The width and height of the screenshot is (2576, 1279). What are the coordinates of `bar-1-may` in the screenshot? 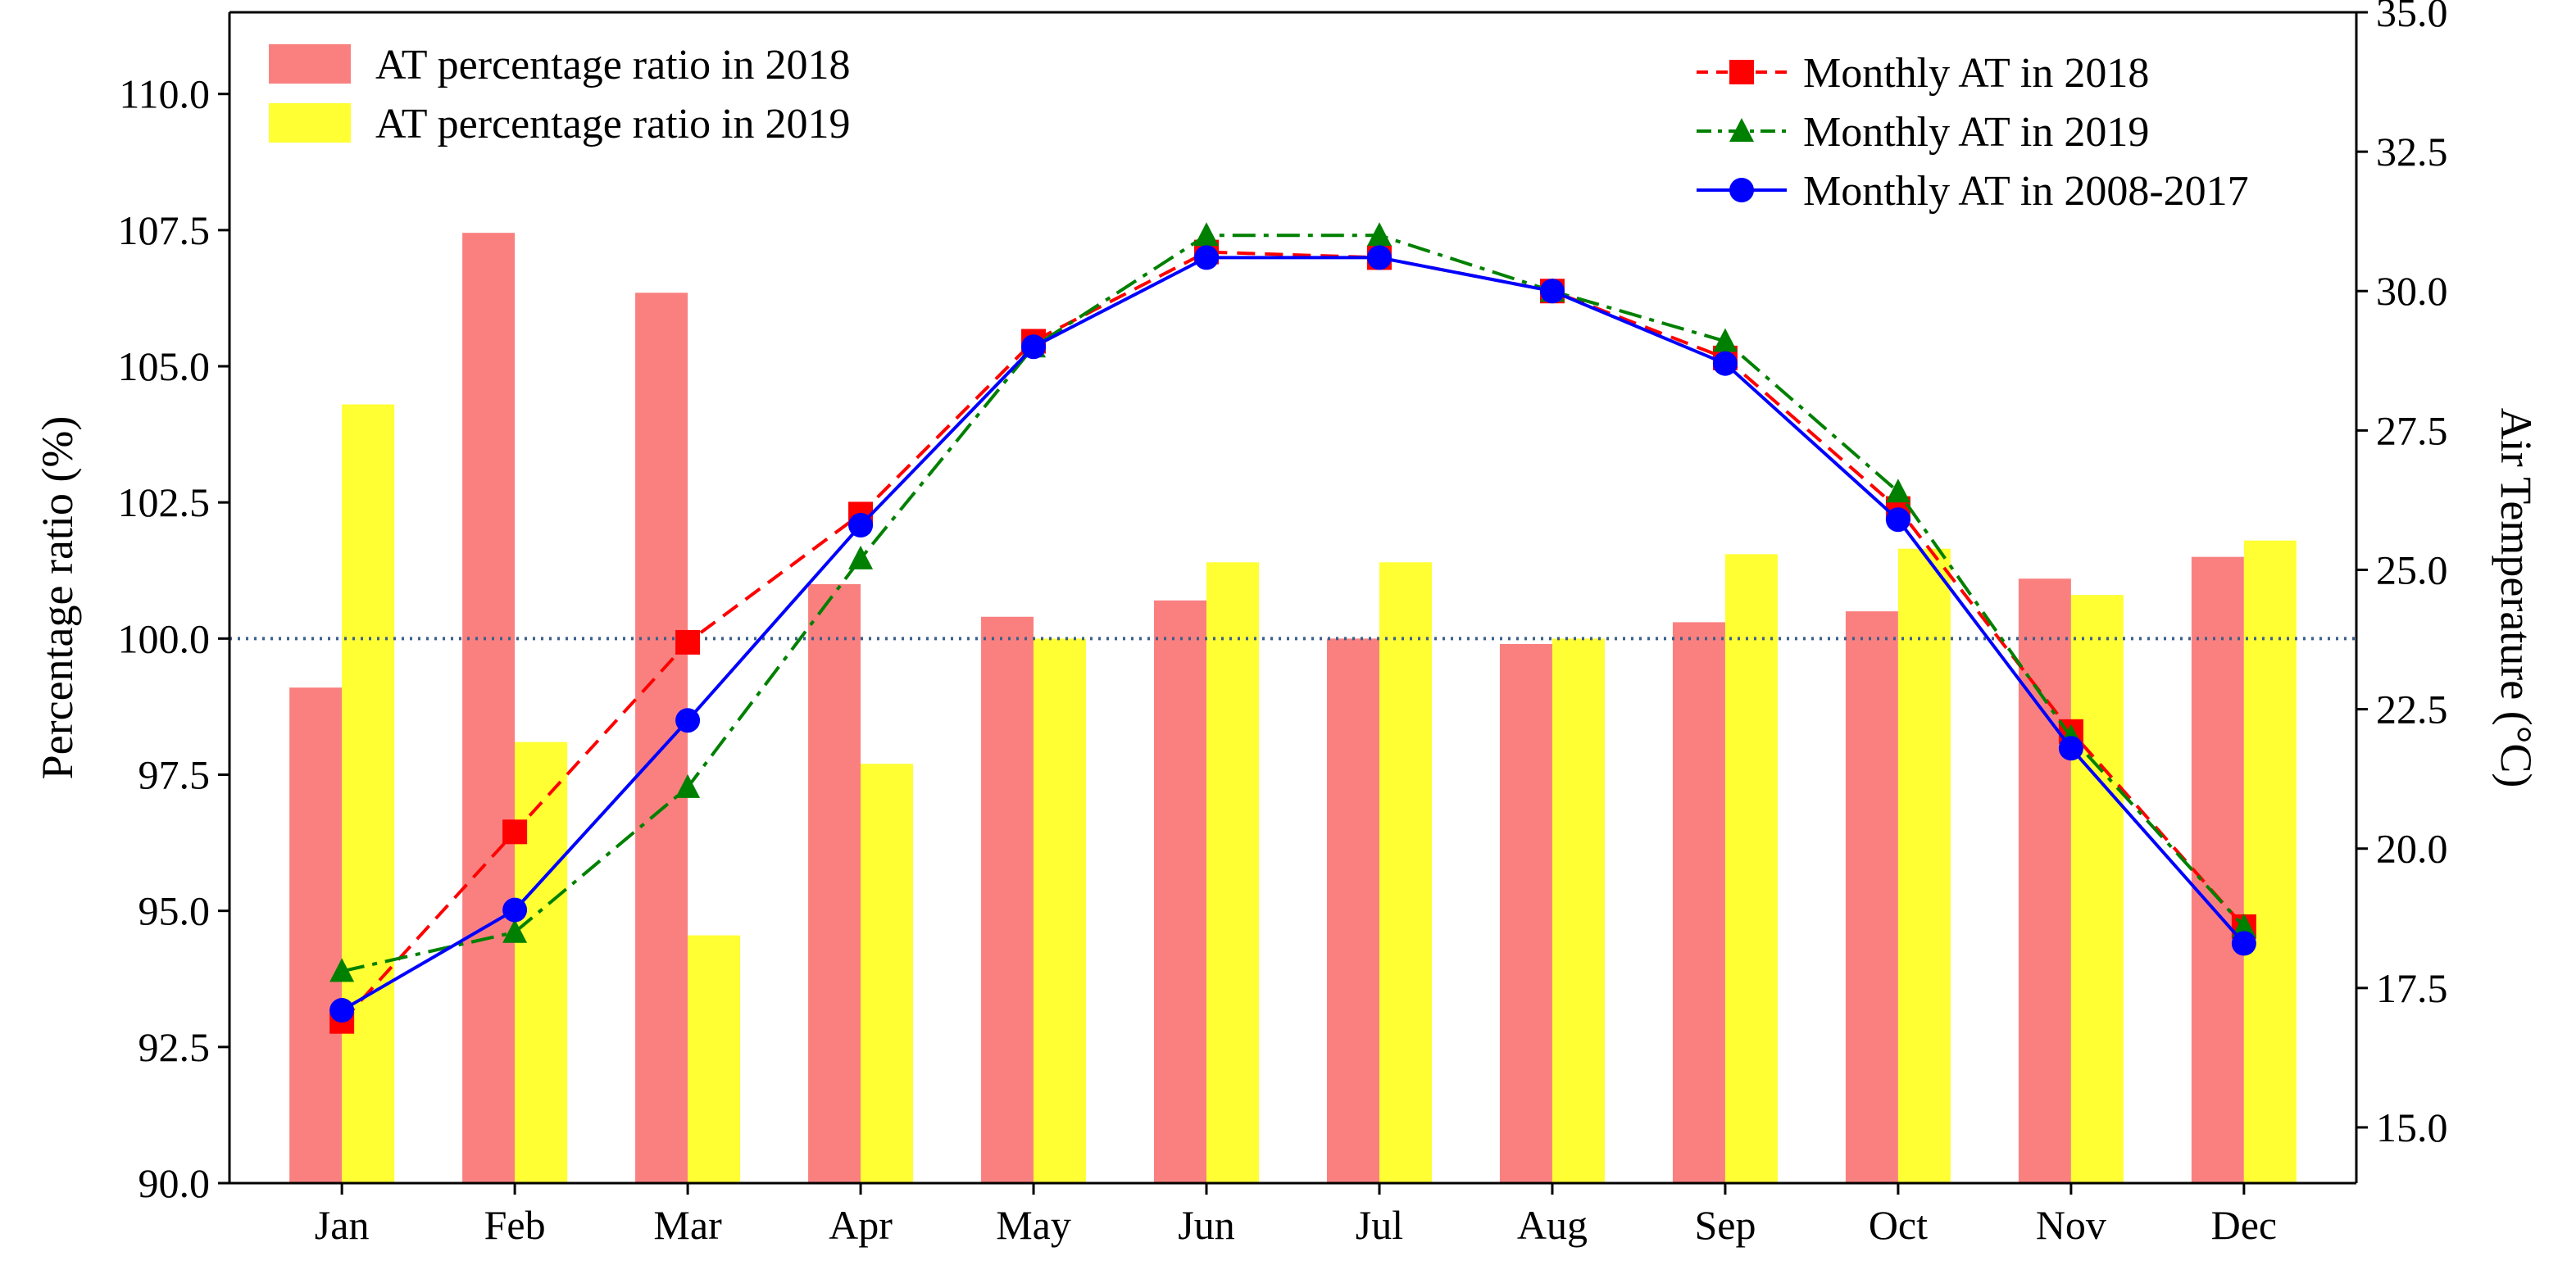 It's located at (1007, 900).